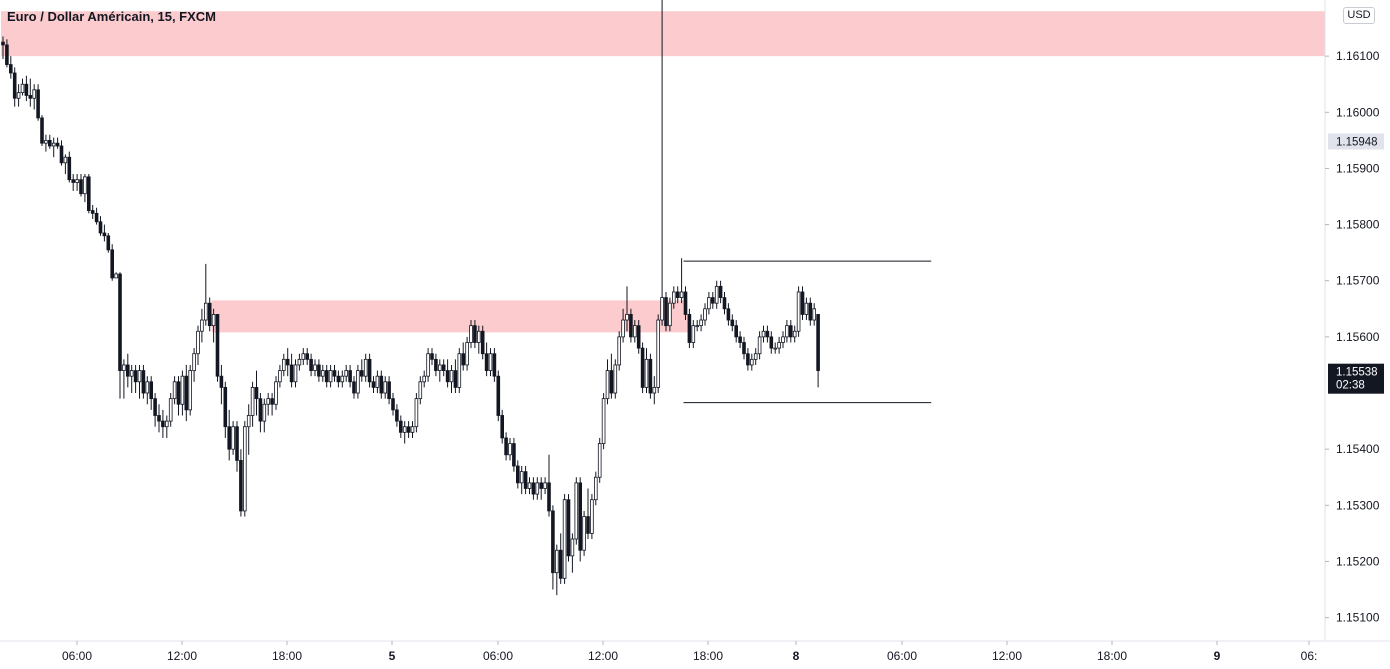  Describe the element at coordinates (807, 332) in the screenshot. I see `range-lines-layer` at that location.